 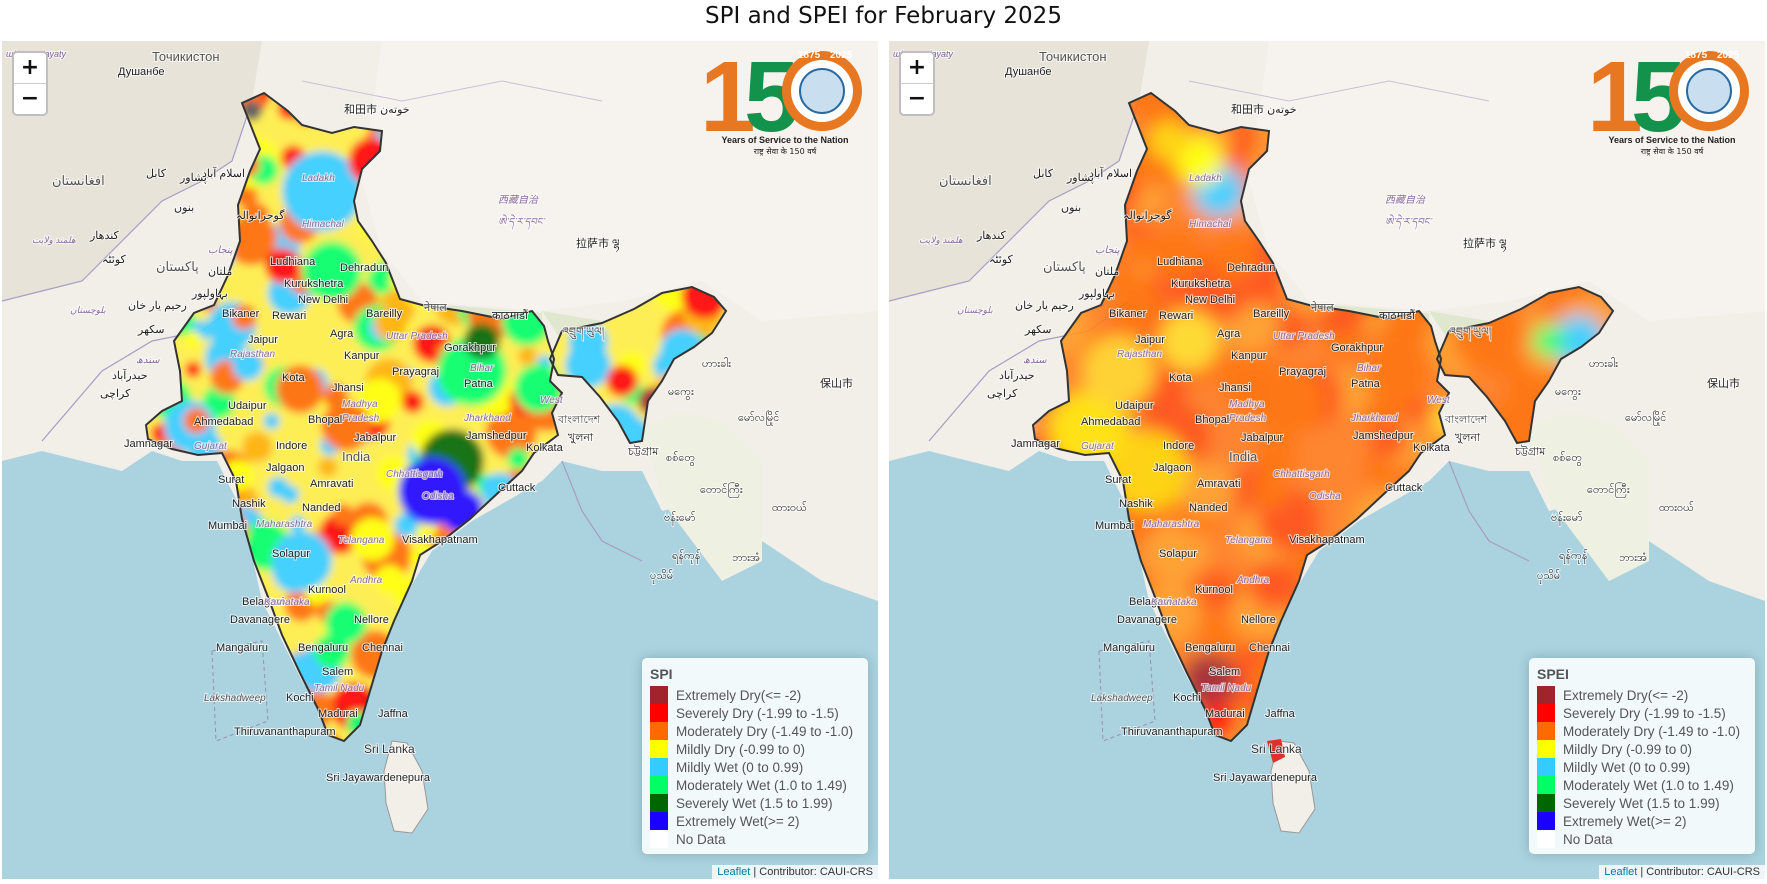 What do you see at coordinates (1210, 648) in the screenshot?
I see `place-label: Bengaluru` at bounding box center [1210, 648].